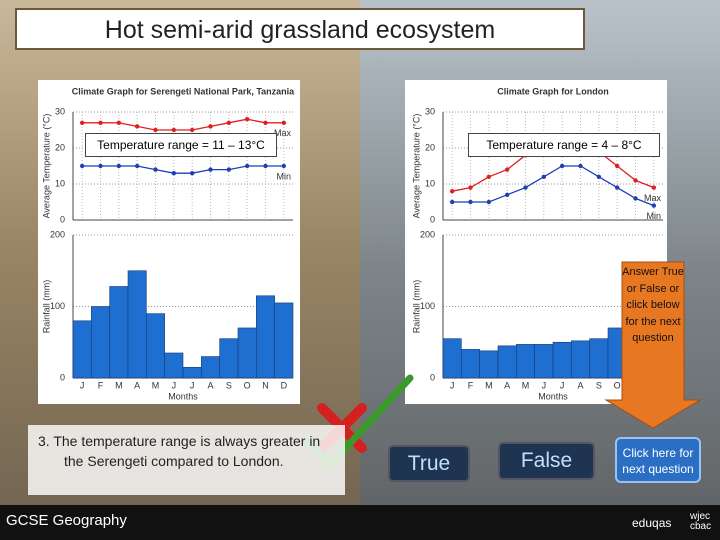  What do you see at coordinates (553, 396) in the screenshot?
I see `x-axis-label: Months` at bounding box center [553, 396].